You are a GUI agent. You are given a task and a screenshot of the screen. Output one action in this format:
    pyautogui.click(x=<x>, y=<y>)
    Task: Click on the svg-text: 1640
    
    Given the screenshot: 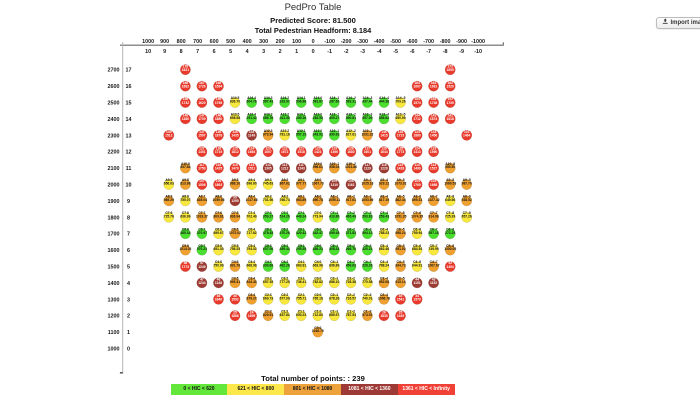 What is the action you would take?
    pyautogui.click(x=219, y=300)
    